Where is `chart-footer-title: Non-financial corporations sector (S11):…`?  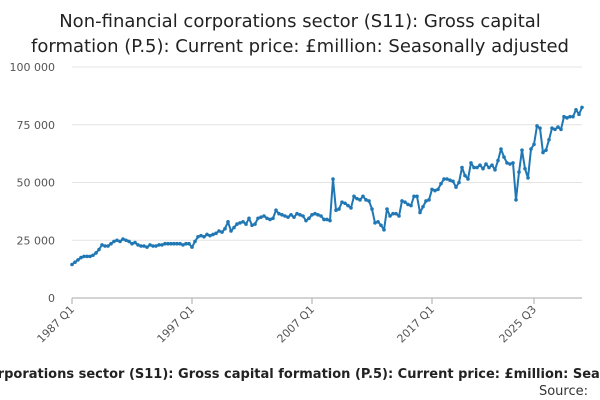 chart-footer-title: Non-financial corporations sector (S11):… is located at coordinates (300, 374).